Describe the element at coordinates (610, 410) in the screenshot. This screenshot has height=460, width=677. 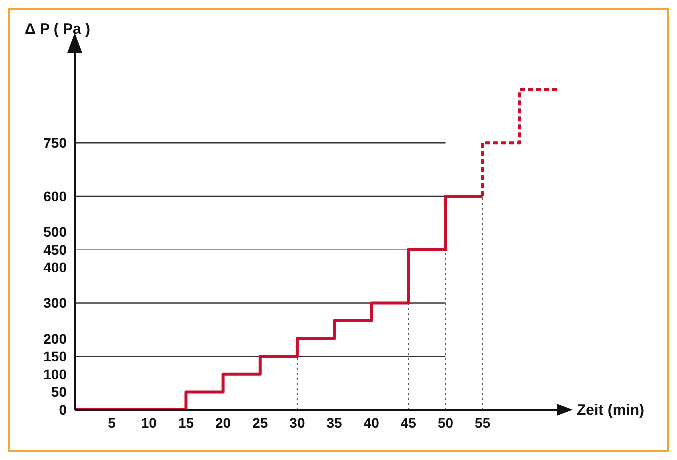
I see `x-axis-title: Zeit (min)` at that location.